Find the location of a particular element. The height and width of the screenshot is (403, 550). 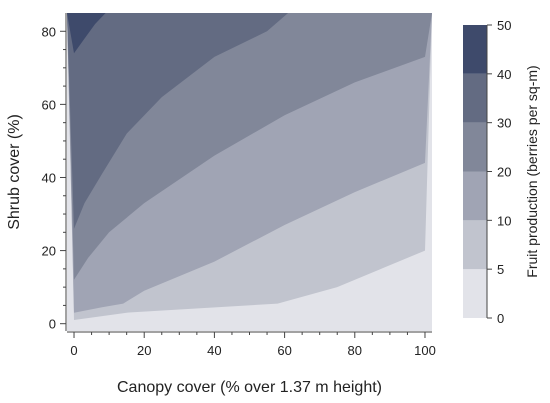

x-tick-label: 60 is located at coordinates (284, 350).